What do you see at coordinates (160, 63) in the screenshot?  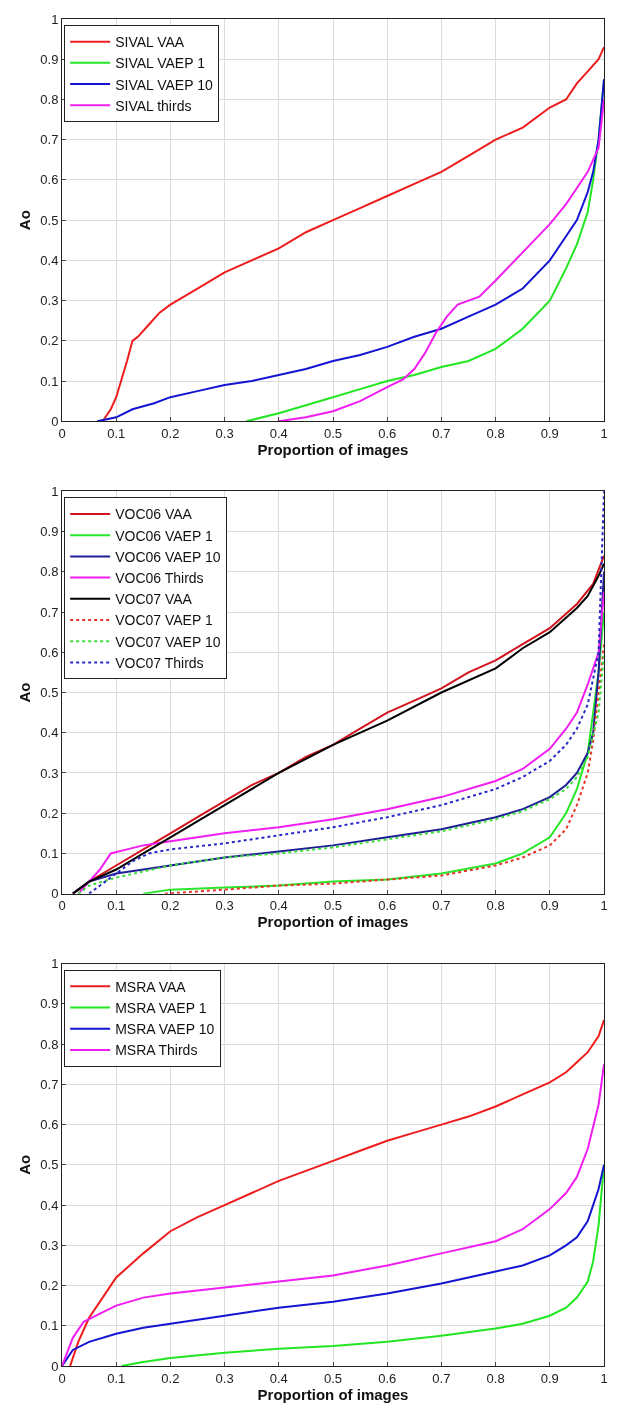 I see `legend-label: SIVAL VAEP 1` at bounding box center [160, 63].